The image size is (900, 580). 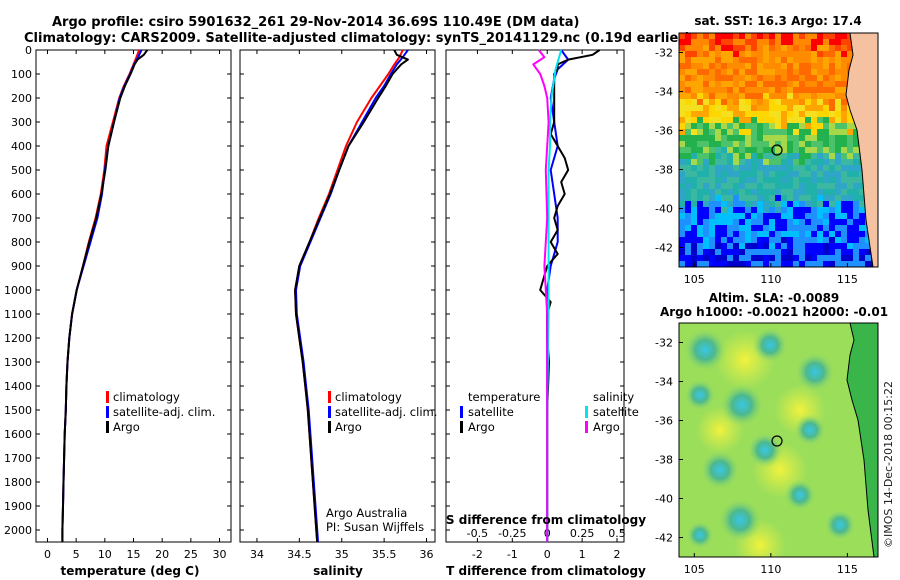 I want to click on temperature-series, so click(x=105, y=295).